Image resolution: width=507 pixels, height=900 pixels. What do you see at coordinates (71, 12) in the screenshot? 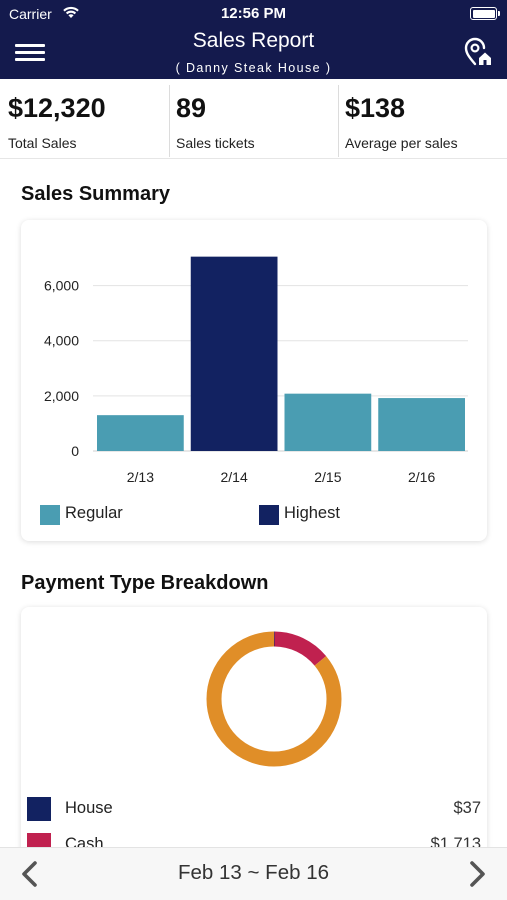
I see `wifi-icon` at bounding box center [71, 12].